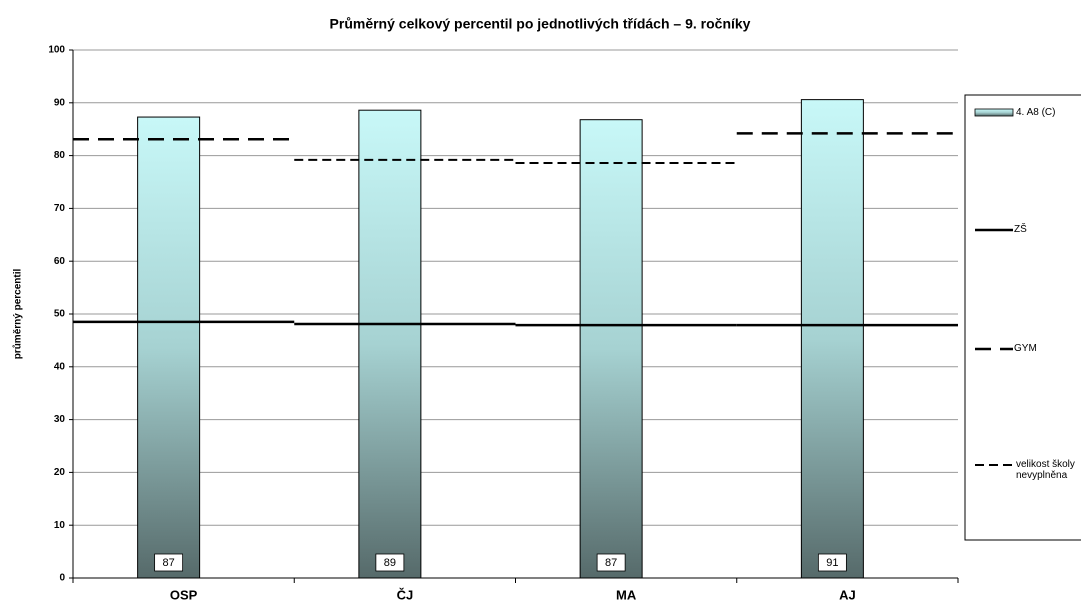  Describe the element at coordinates (60, 419) in the screenshot. I see `y-tick-label: 30` at that location.